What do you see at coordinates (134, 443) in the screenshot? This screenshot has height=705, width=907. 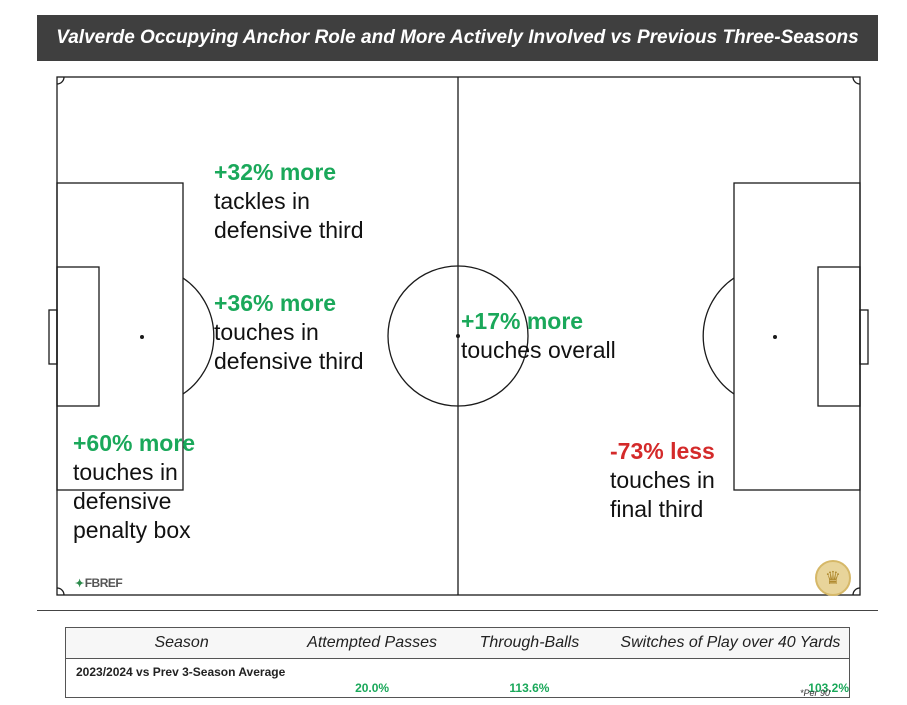 I see `stat-value: +60% more` at bounding box center [134, 443].